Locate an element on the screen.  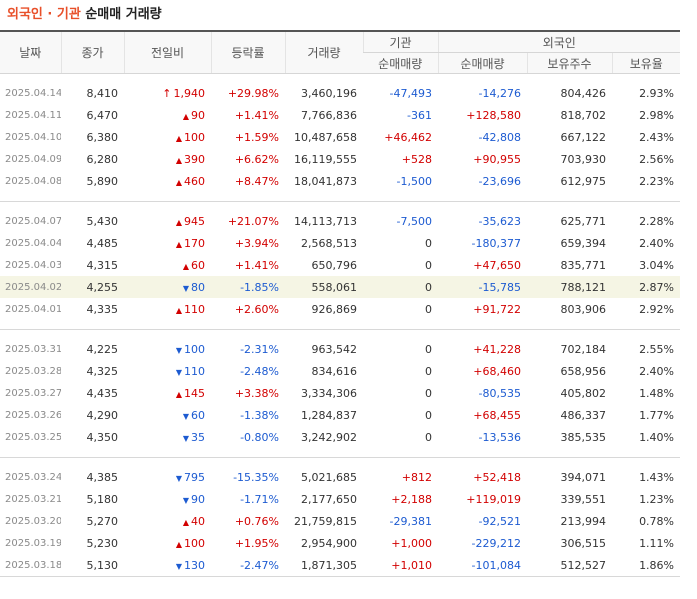
row-foreign-net: -42,808 is located at coordinates (499, 137).